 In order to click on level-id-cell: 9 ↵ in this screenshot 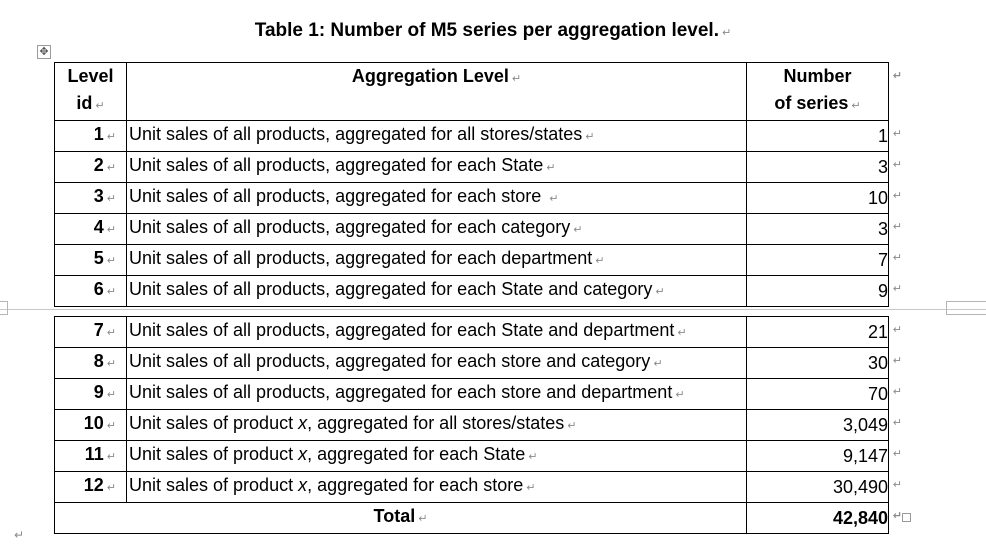, I will do `click(90, 394)`.